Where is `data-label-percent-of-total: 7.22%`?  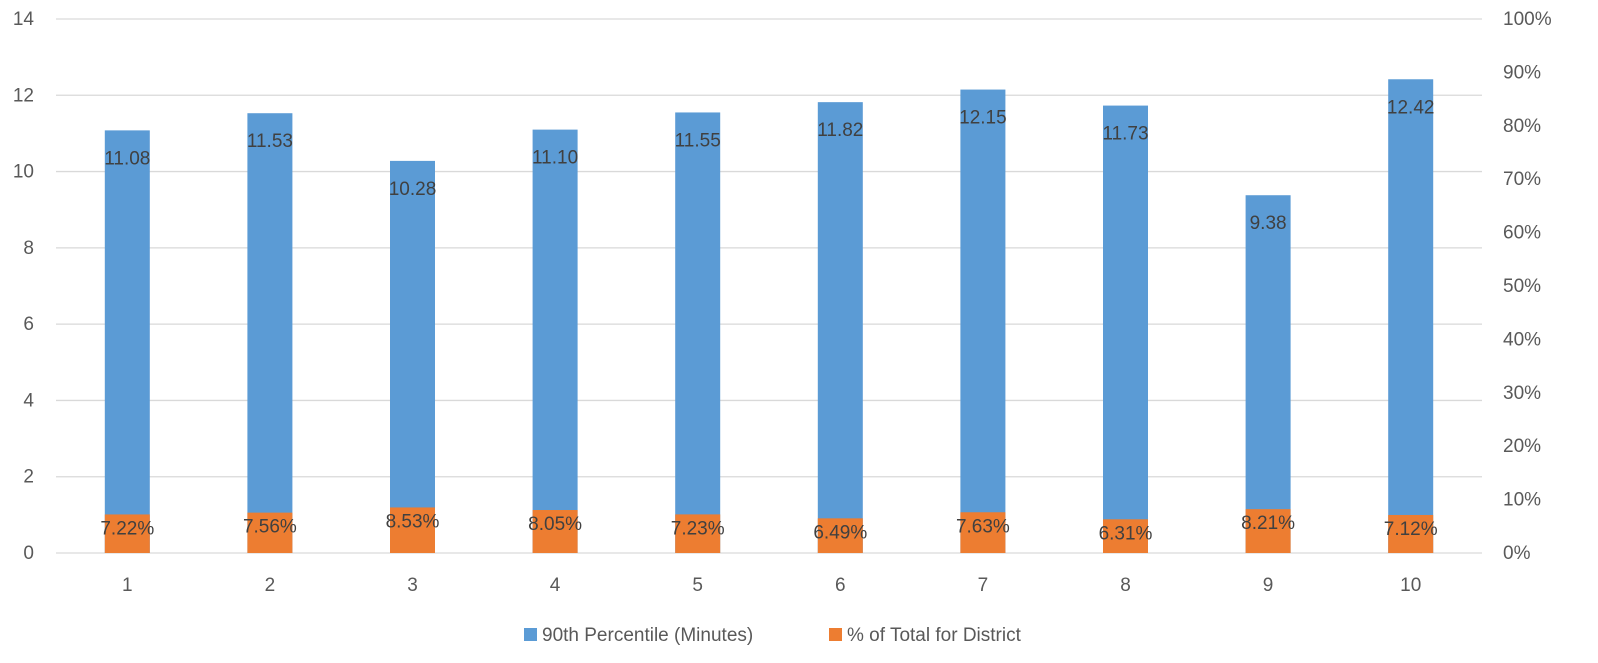 data-label-percent-of-total: 7.22% is located at coordinates (127, 528).